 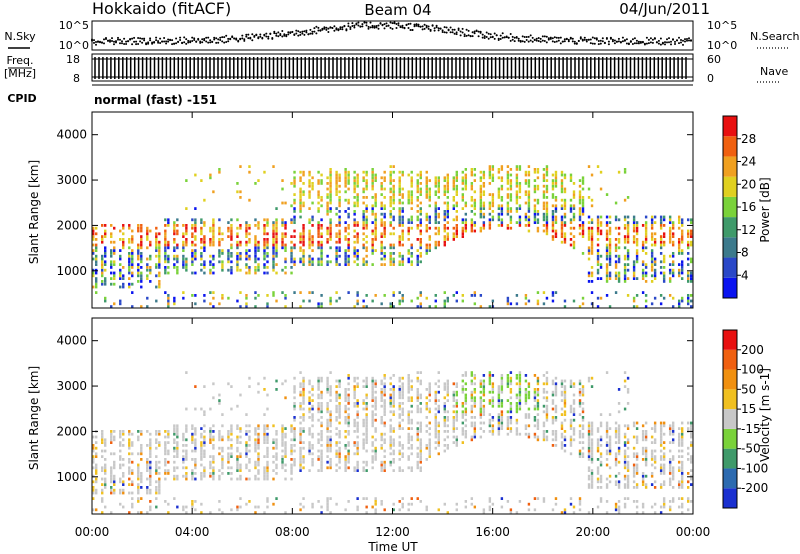 I want to click on colorbar-tick-label: 12, so click(x=748, y=230).